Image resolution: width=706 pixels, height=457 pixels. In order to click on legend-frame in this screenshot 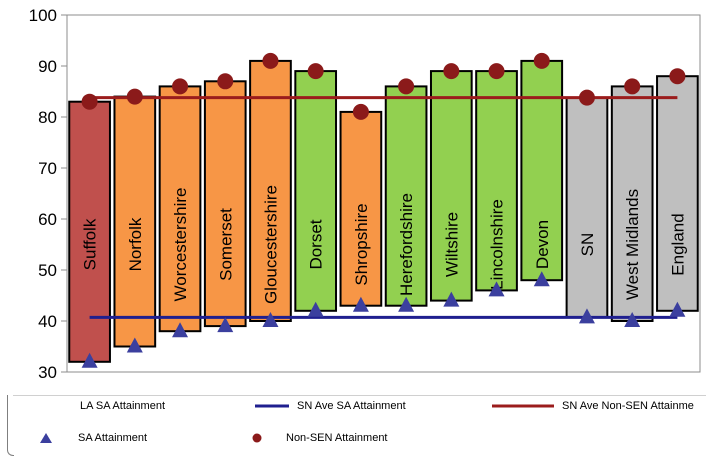, I will do `click(10, 425)`.